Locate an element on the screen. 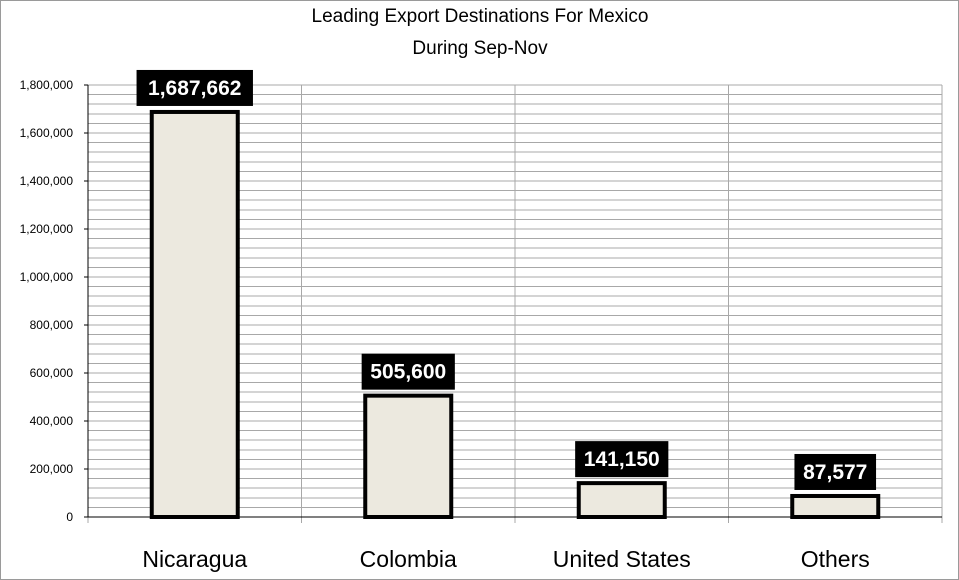  y-tick-label: 1,200,000 is located at coordinates (47, 229).